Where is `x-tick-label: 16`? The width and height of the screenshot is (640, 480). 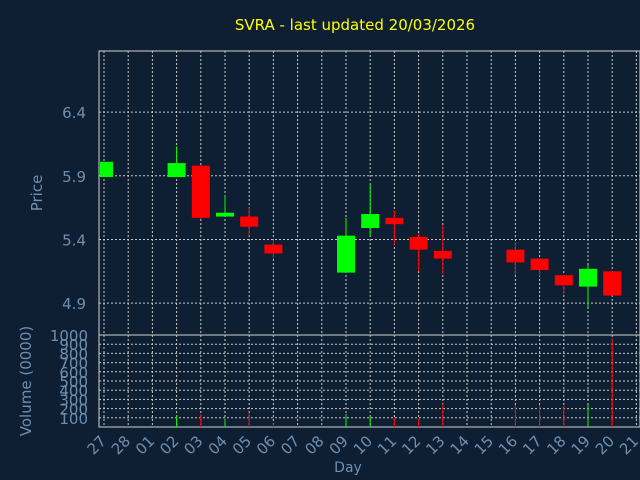 x-tick-label: 16 is located at coordinates (508, 445).